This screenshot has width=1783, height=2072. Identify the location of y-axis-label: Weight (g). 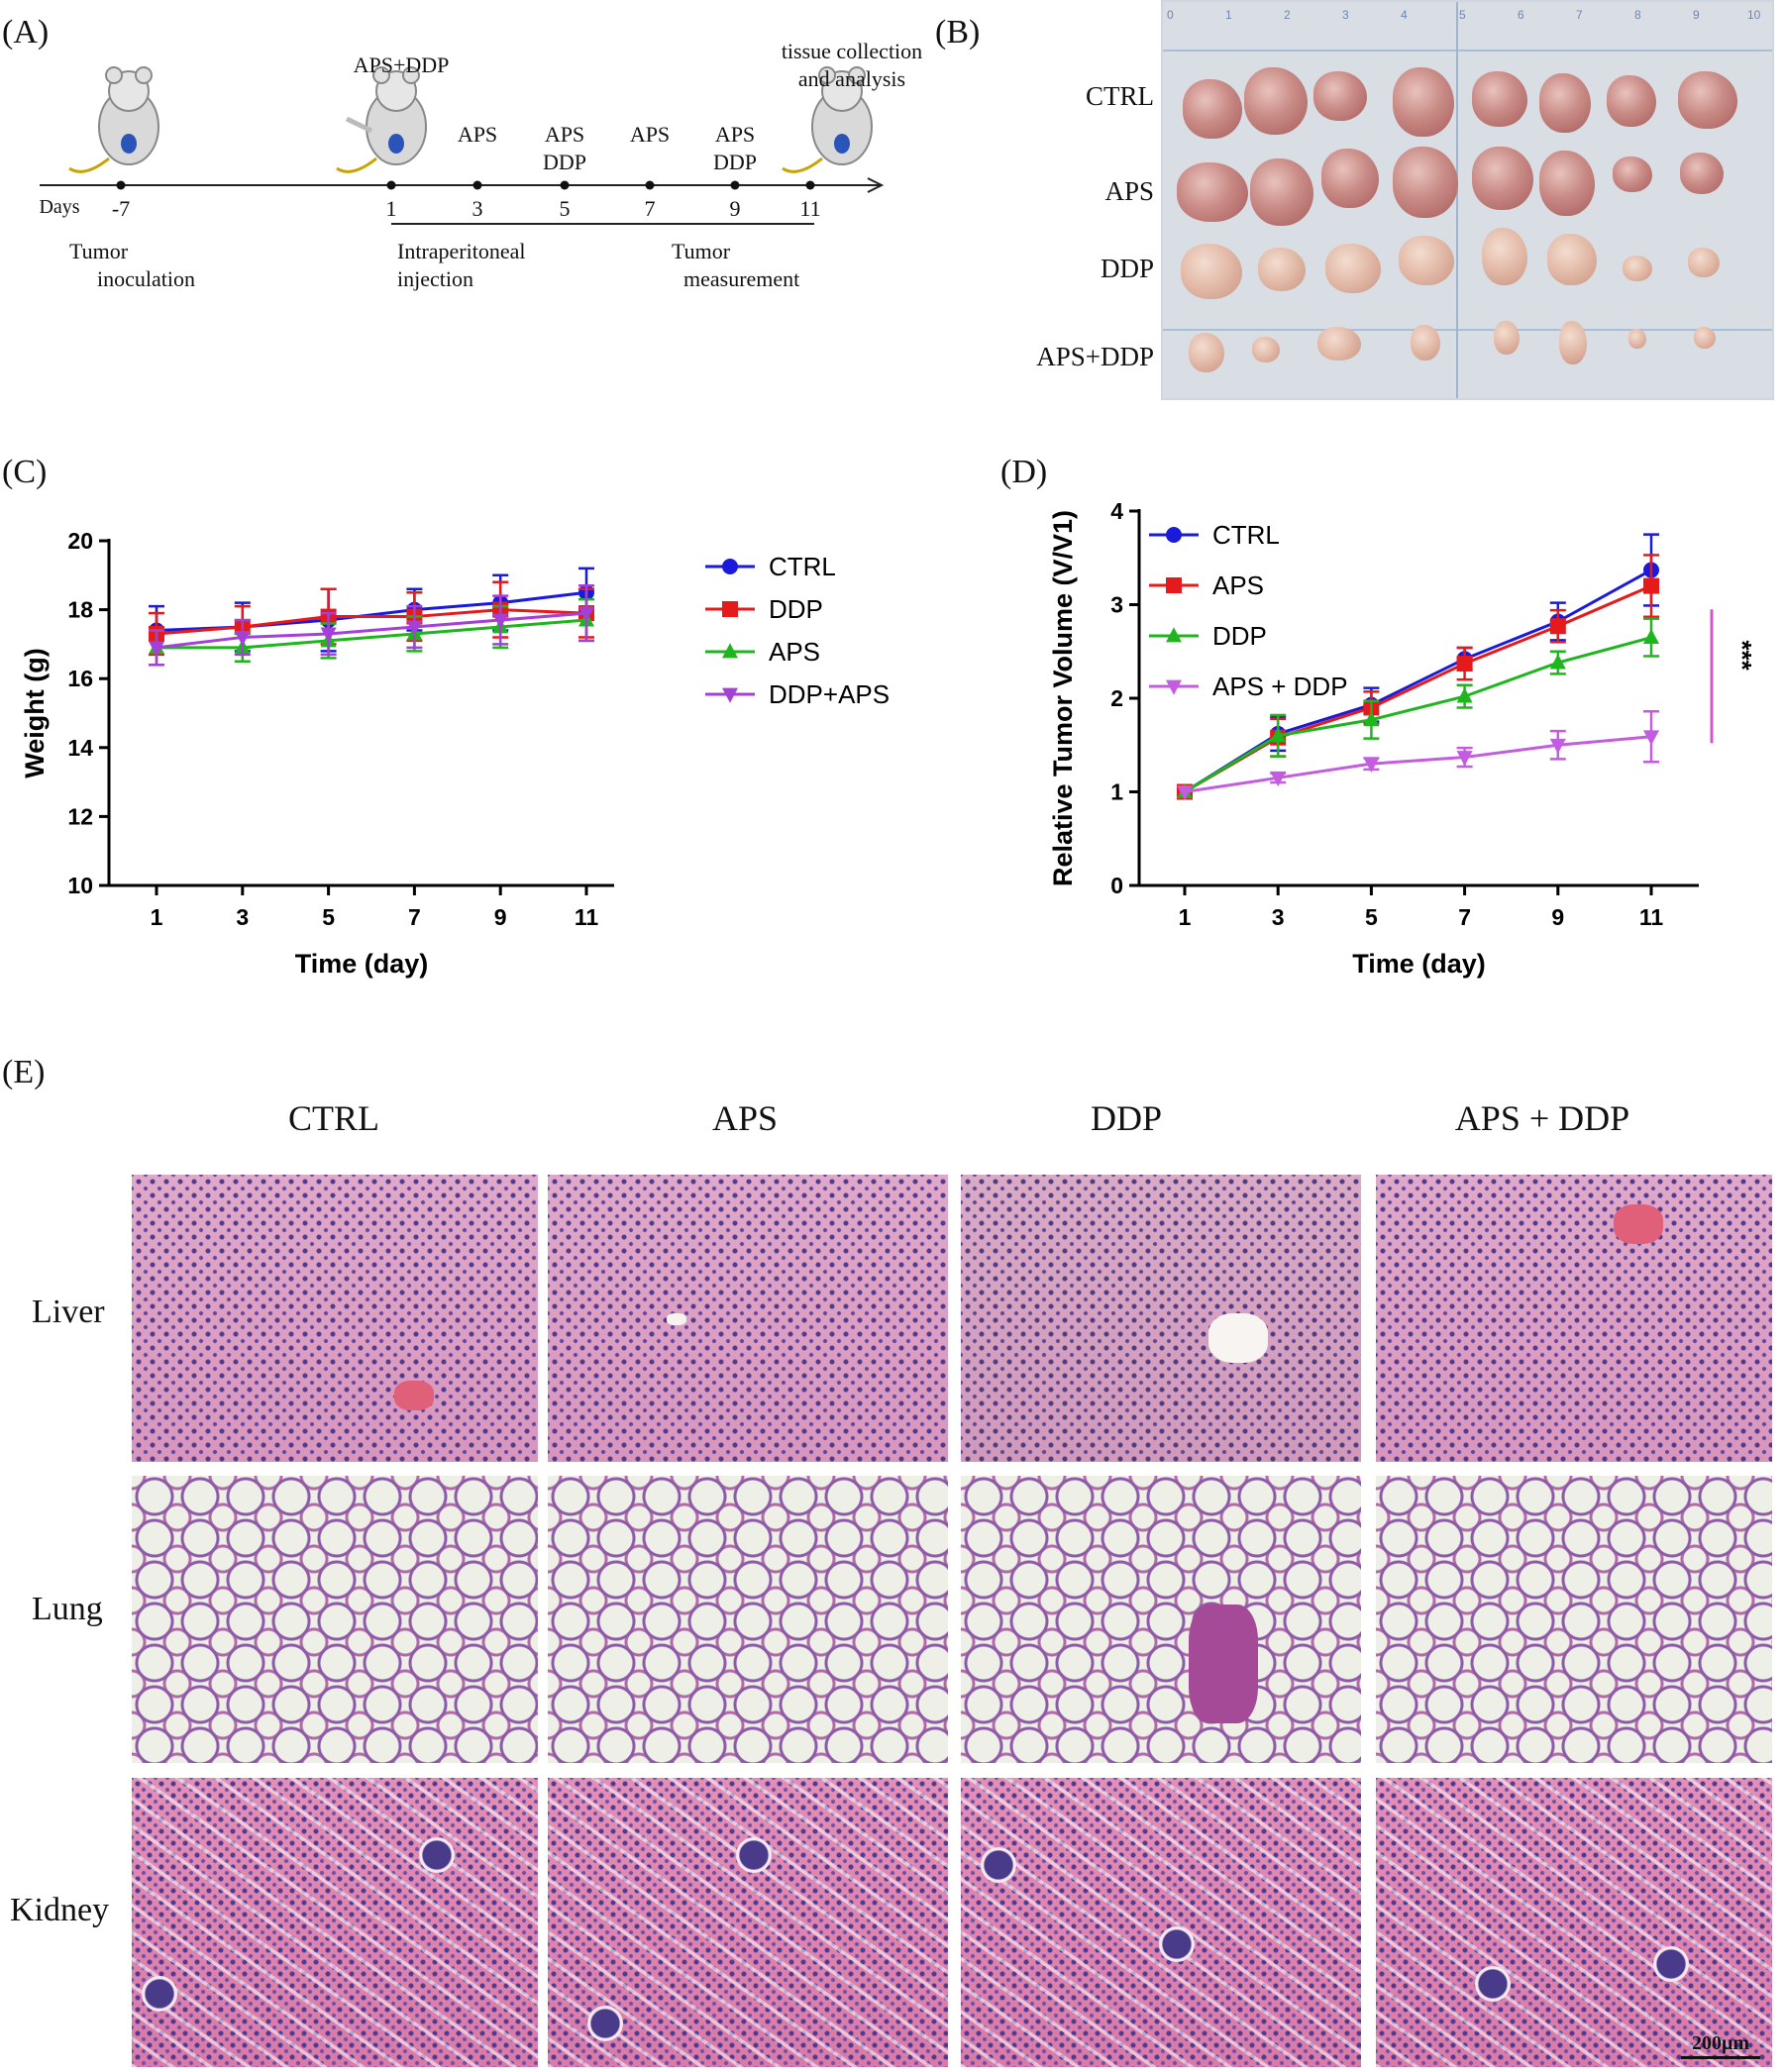
(35, 713).